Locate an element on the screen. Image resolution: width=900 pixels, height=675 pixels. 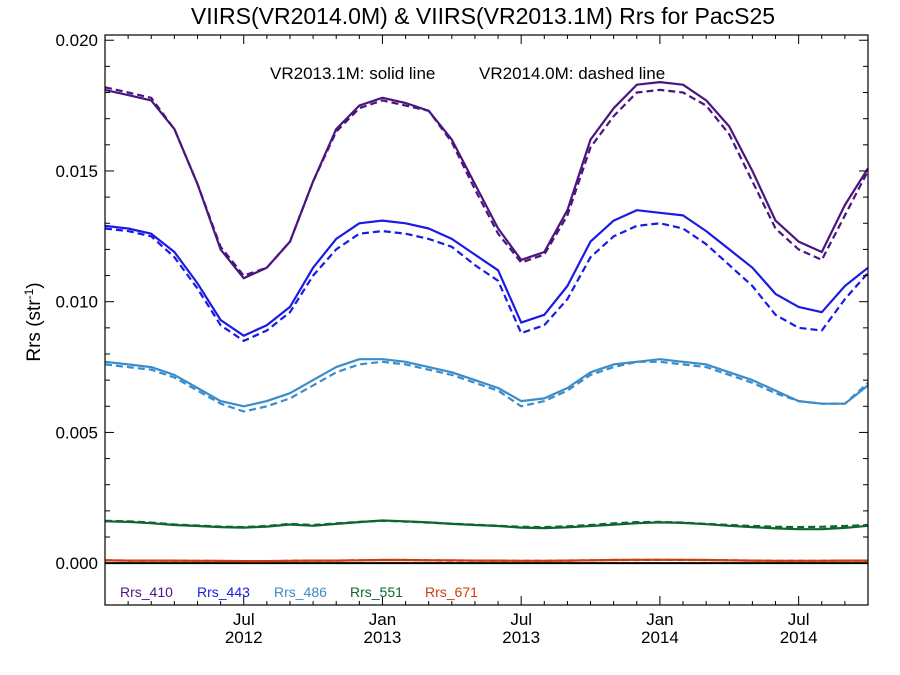
legend: Rrs_410 Rrs_443 Rrs_486 Rrs_551 Rrs_671 is located at coordinates (299, 592).